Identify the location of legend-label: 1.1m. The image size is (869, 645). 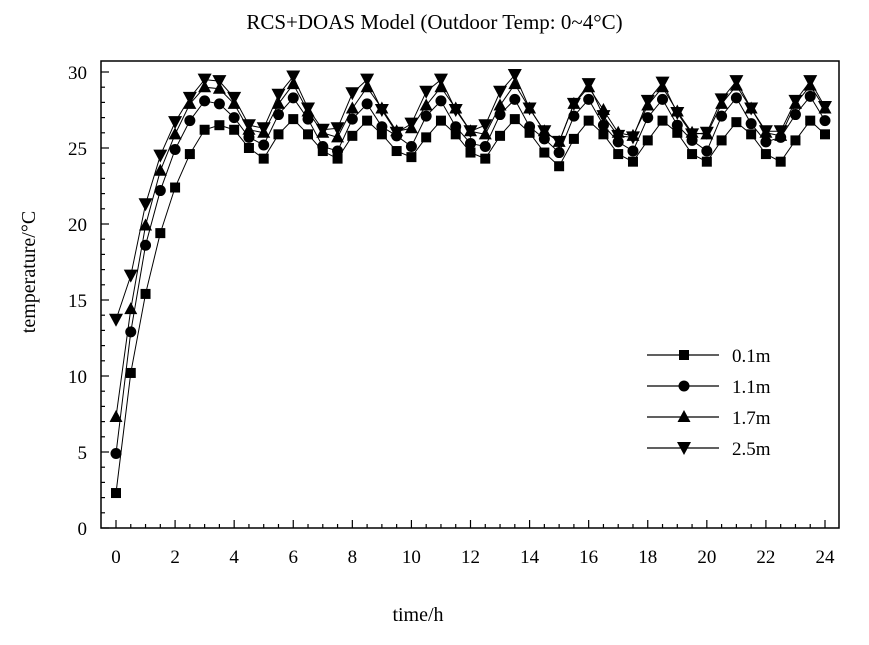
(751, 387).